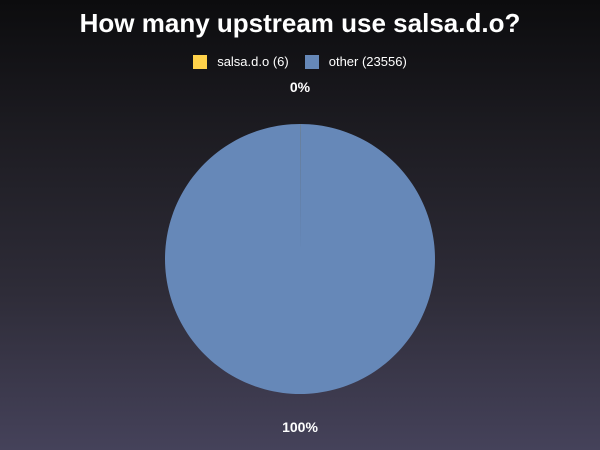 This screenshot has height=450, width=600. What do you see at coordinates (311, 61) in the screenshot?
I see `legend-swatch-other` at bounding box center [311, 61].